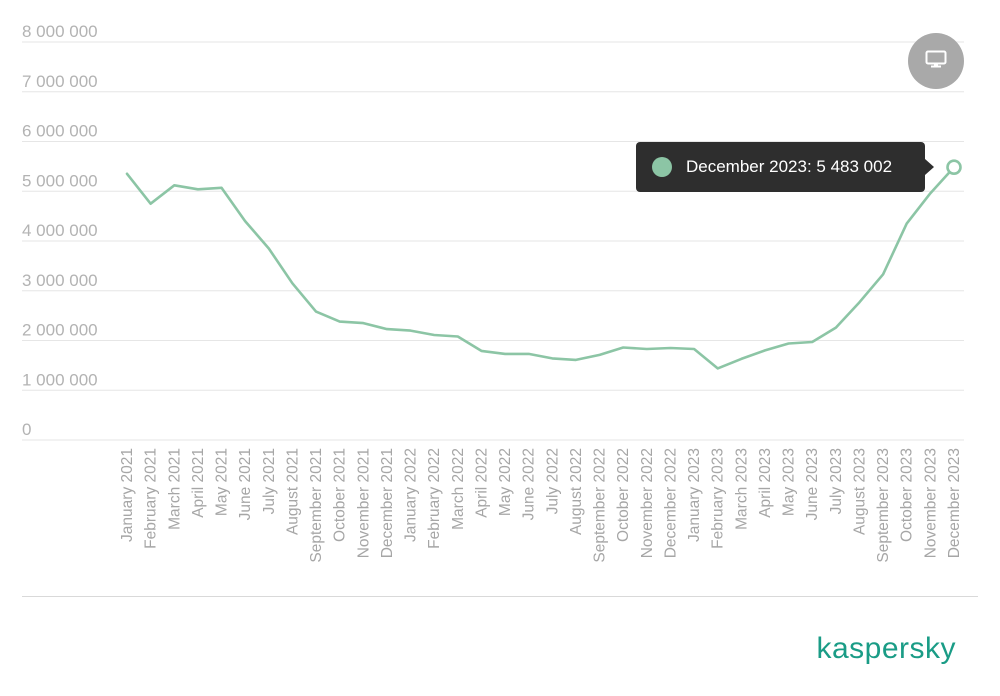 This screenshot has width=1000, height=696. Describe the element at coordinates (269, 481) in the screenshot. I see `x-tick-label: July 2021` at that location.